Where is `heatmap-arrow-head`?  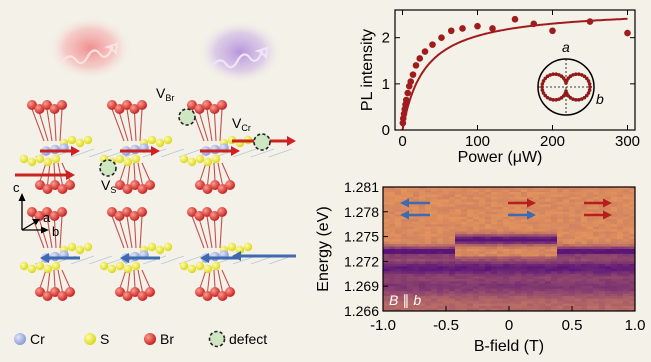
heatmap-arrow-head is located at coordinates (531, 203).